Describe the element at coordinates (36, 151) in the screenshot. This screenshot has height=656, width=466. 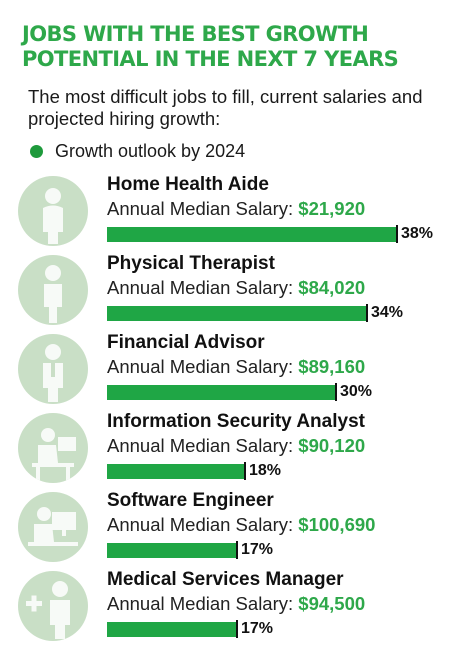
I see `legend-swatch` at that location.